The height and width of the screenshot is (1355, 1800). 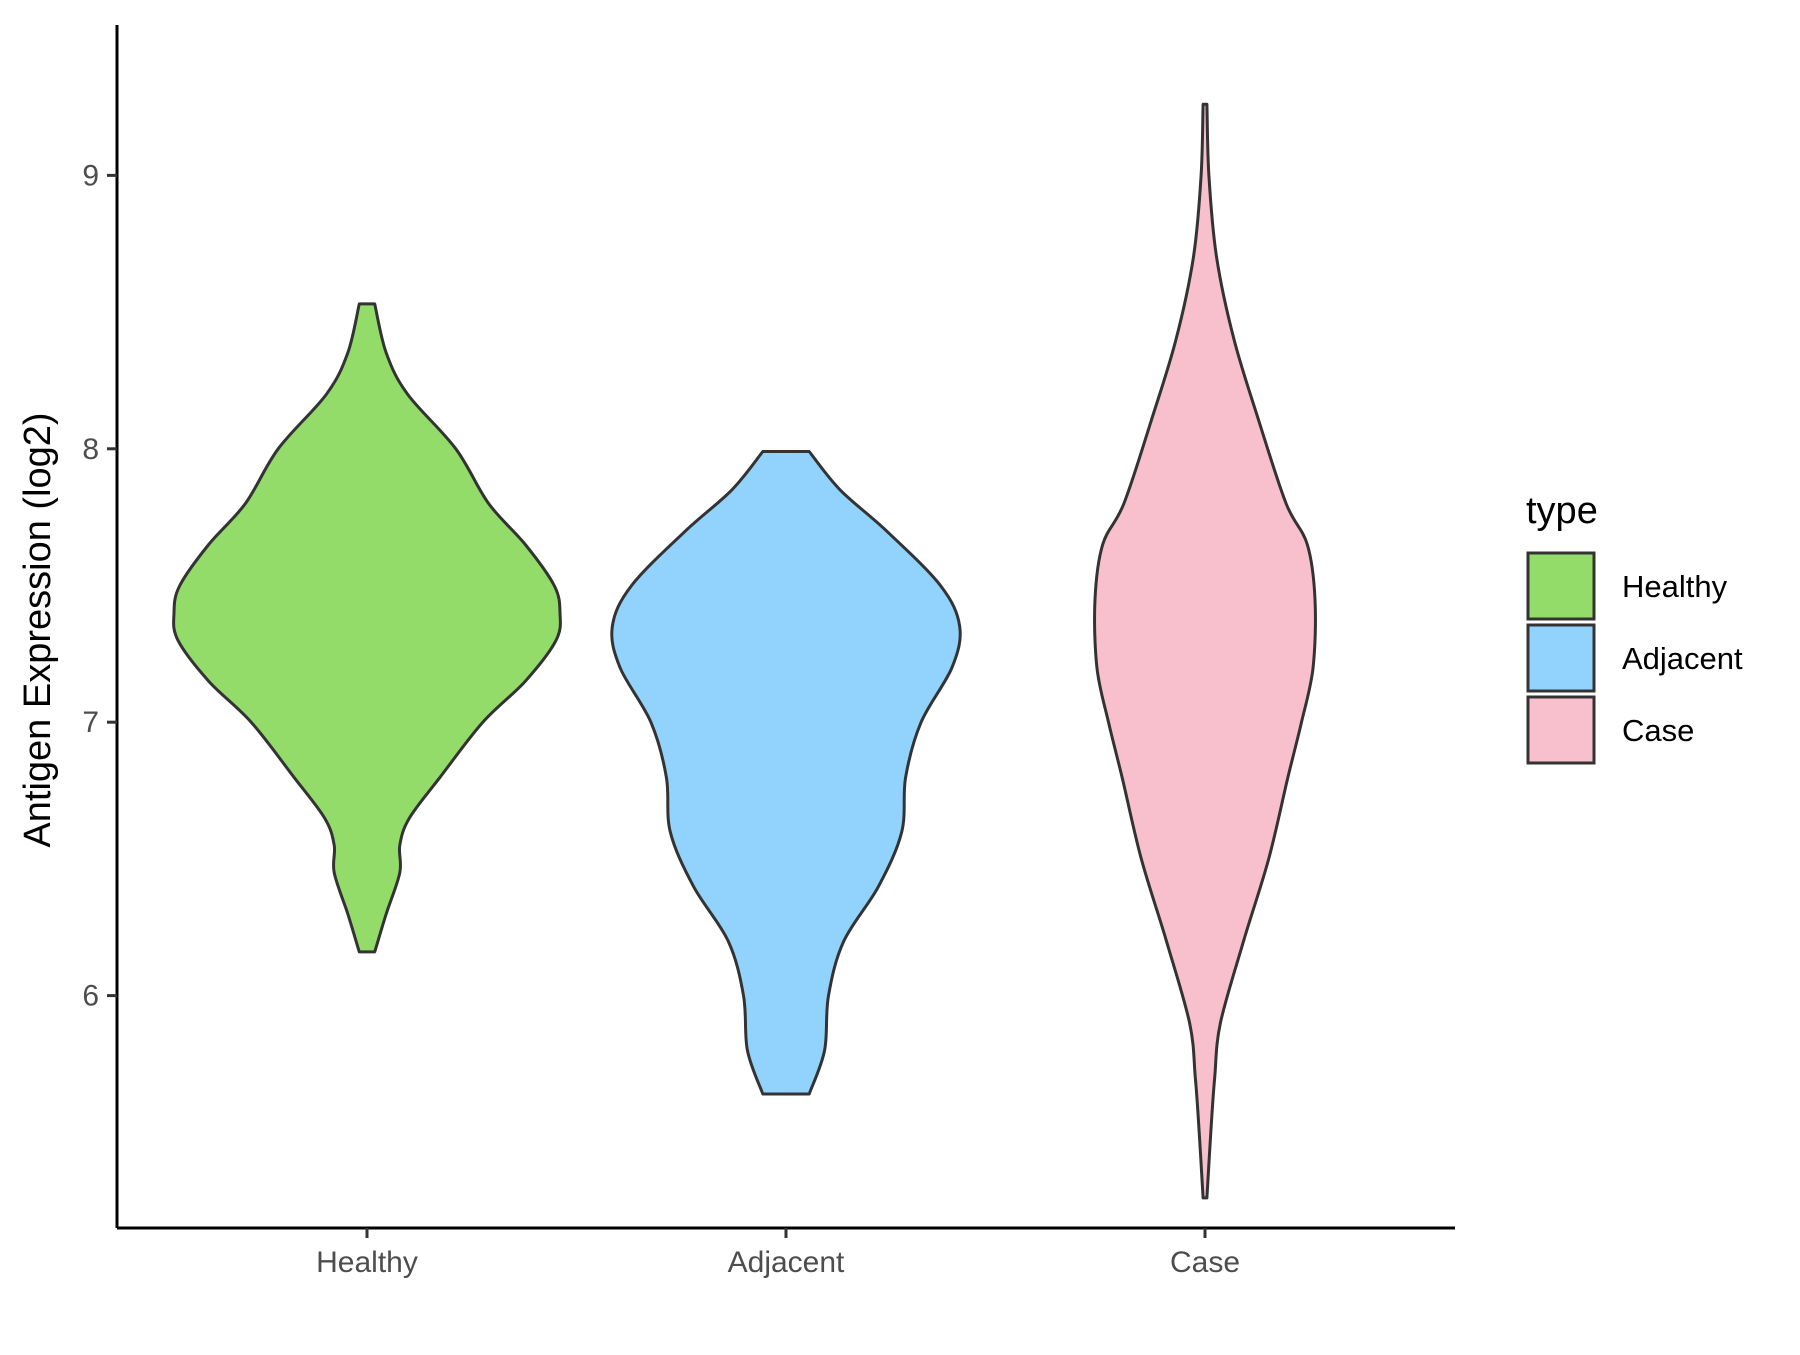 I want to click on legend-key-case, so click(x=1561, y=730).